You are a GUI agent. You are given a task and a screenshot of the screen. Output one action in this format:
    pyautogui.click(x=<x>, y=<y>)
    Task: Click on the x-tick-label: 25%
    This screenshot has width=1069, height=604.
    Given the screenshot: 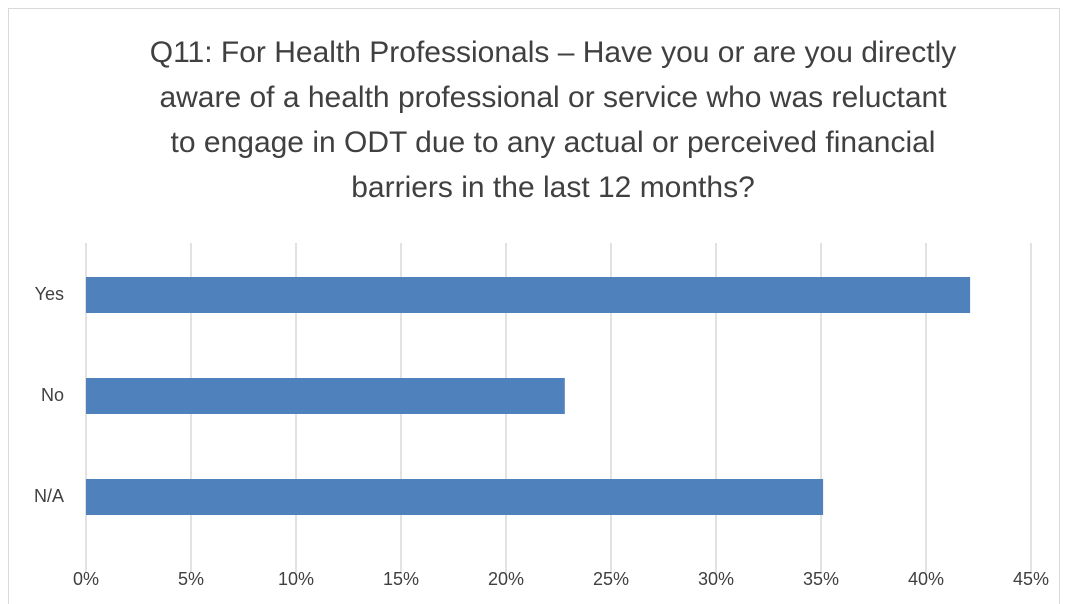 What is the action you would take?
    pyautogui.click(x=611, y=579)
    